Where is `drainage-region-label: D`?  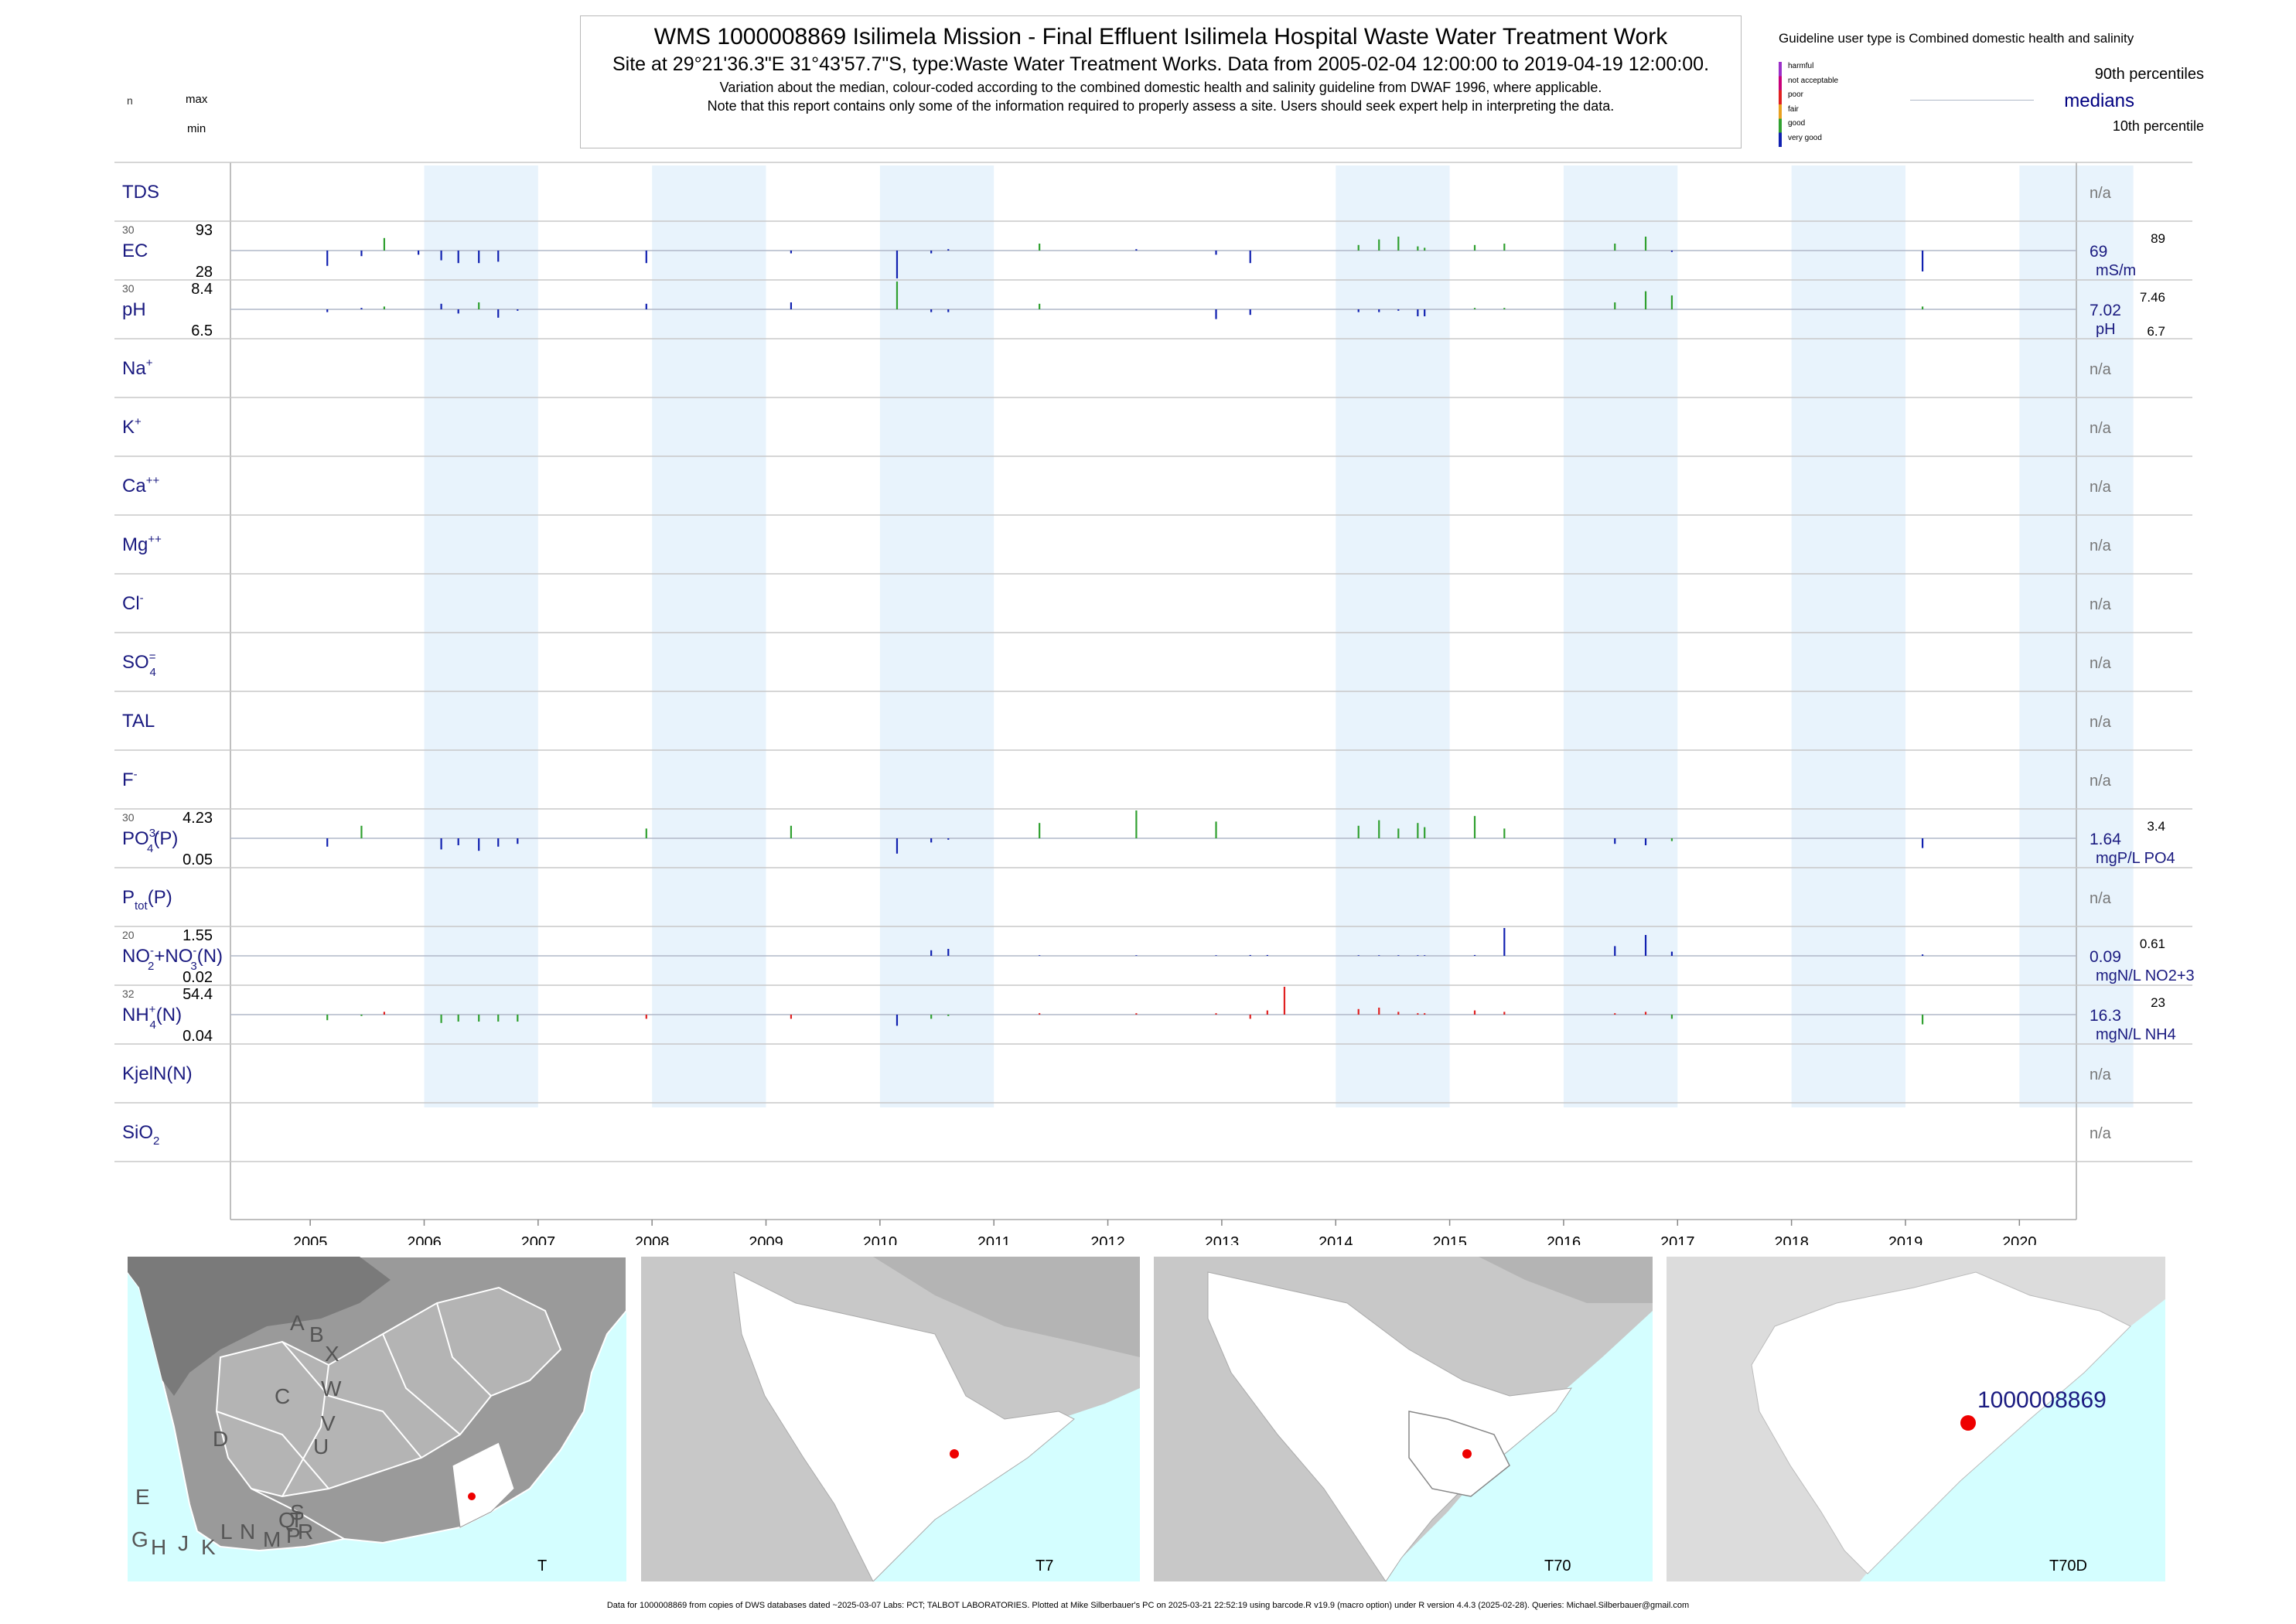 drainage-region-label: D is located at coordinates (220, 1439).